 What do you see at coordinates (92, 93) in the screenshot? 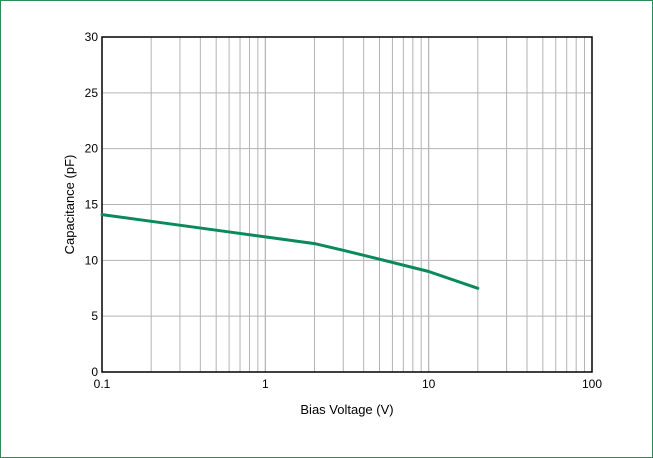
I see `y-tick-label: 25` at bounding box center [92, 93].